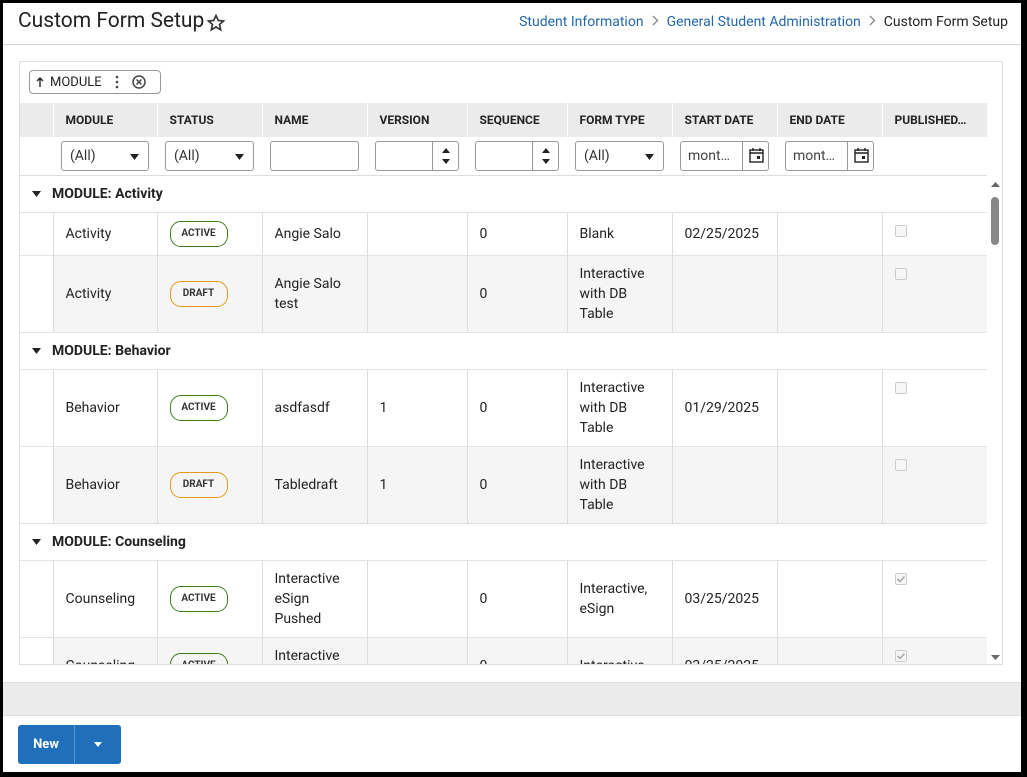 This screenshot has width=1027, height=777. I want to click on column-header: END DATE, so click(829, 120).